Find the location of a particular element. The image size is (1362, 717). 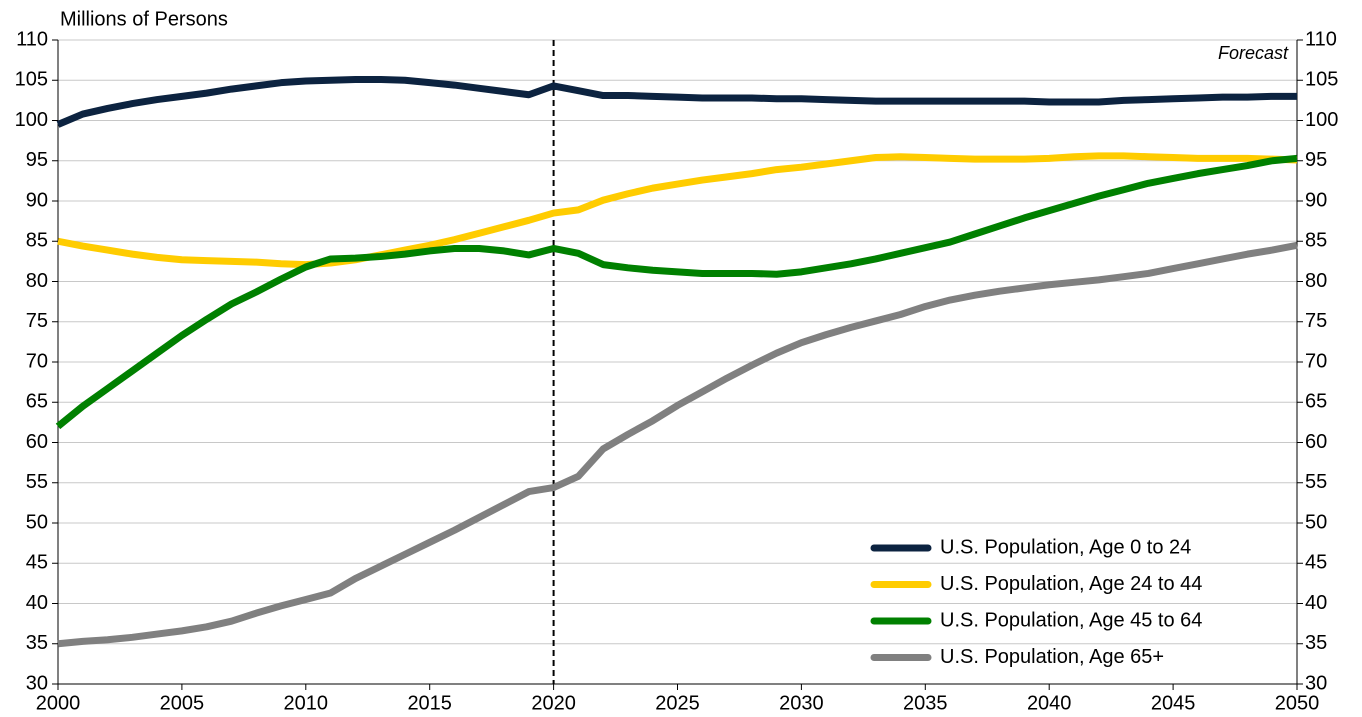

y-tick-label: 40 is located at coordinates (37, 603).